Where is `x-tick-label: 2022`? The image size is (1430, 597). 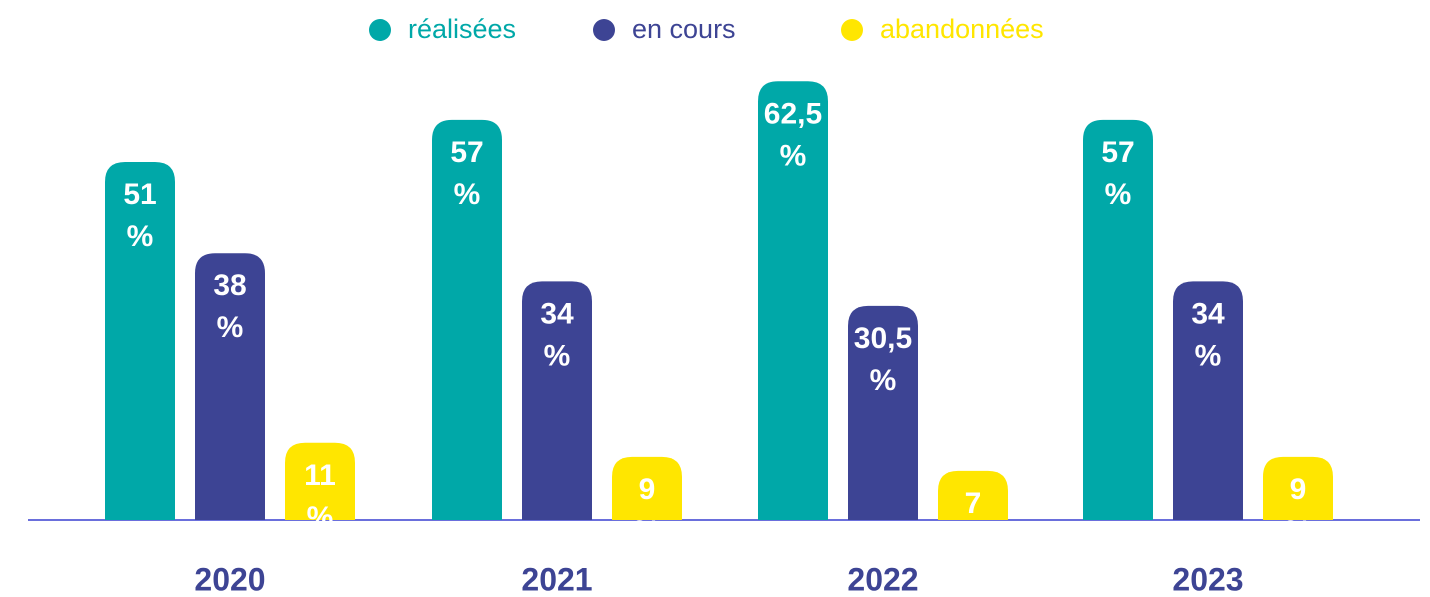 x-tick-label: 2022 is located at coordinates (882, 579).